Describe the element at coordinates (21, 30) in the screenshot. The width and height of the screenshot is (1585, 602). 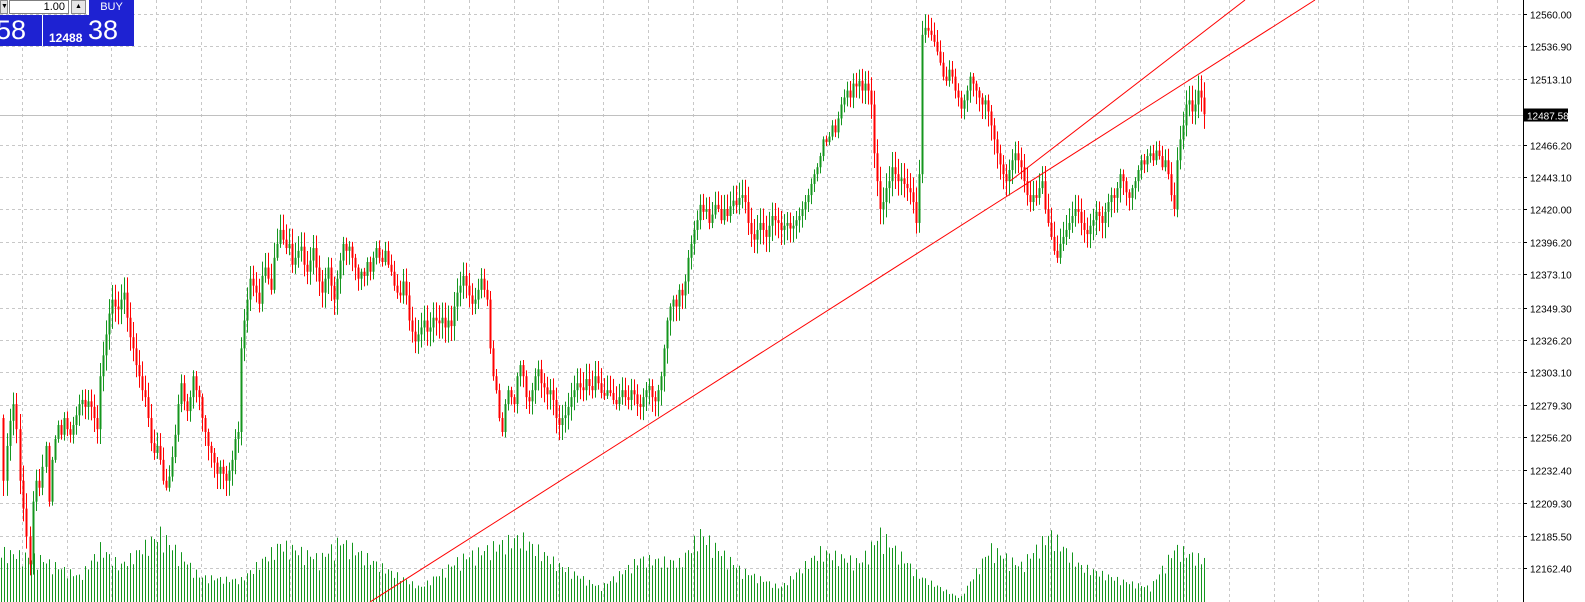
I see `sell-price-box: 58` at that location.